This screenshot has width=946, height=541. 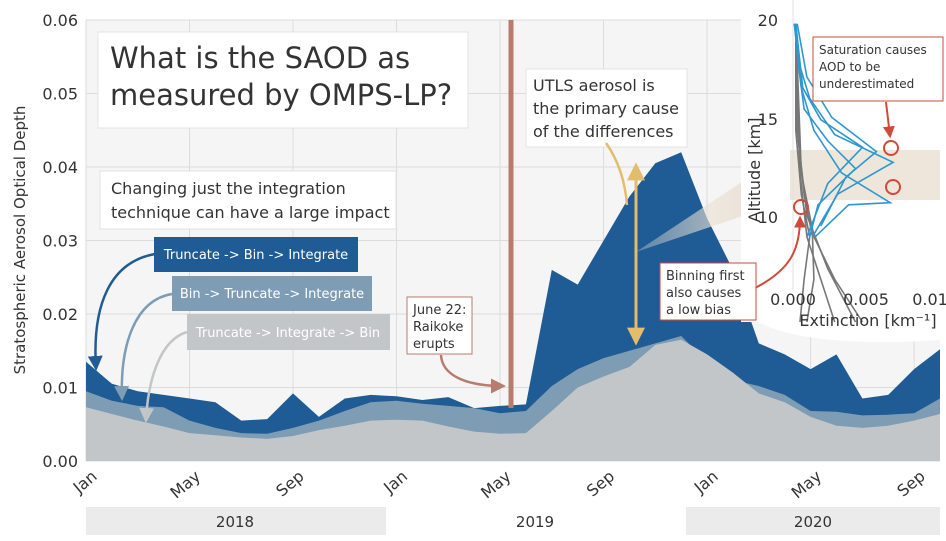 What do you see at coordinates (60, 314) in the screenshot?
I see `y-tick-label: 0.02` at bounding box center [60, 314].